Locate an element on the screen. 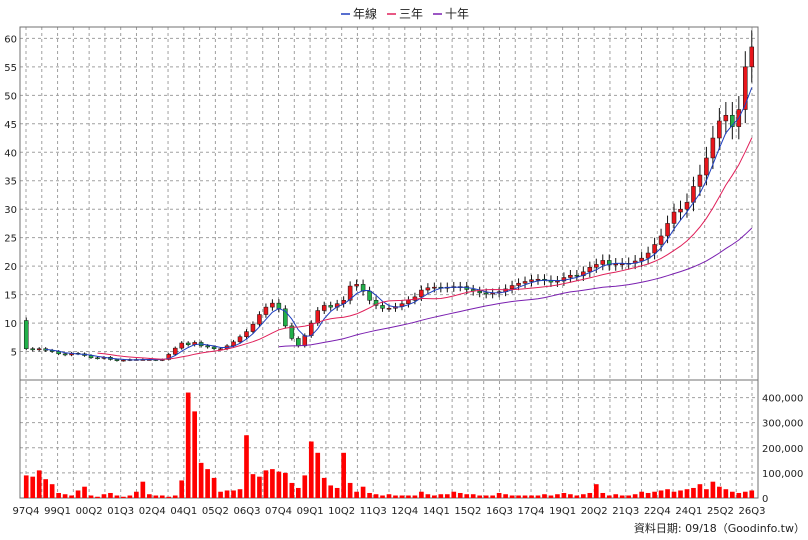  x-tick-label: 14Q1 is located at coordinates (436, 511).